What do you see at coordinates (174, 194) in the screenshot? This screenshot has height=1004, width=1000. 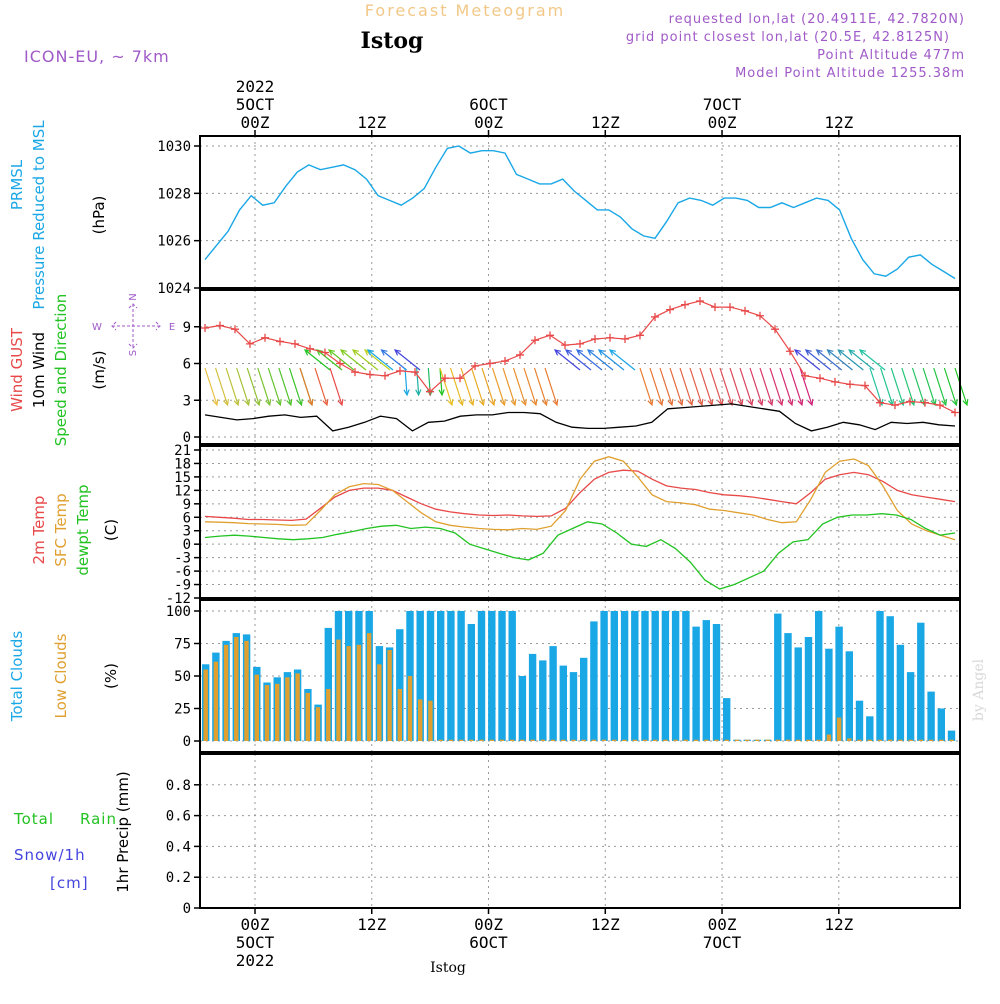 I see `y-tick-label: 1028` at bounding box center [174, 194].